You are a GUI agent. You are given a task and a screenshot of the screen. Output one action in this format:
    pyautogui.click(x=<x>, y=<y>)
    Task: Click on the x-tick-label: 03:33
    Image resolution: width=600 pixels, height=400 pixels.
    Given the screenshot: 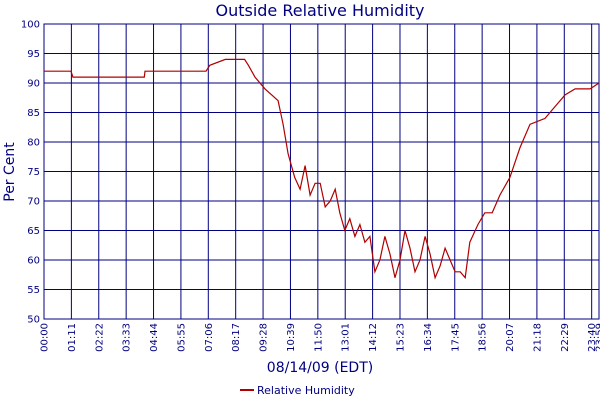 What is the action you would take?
    pyautogui.click(x=127, y=337)
    